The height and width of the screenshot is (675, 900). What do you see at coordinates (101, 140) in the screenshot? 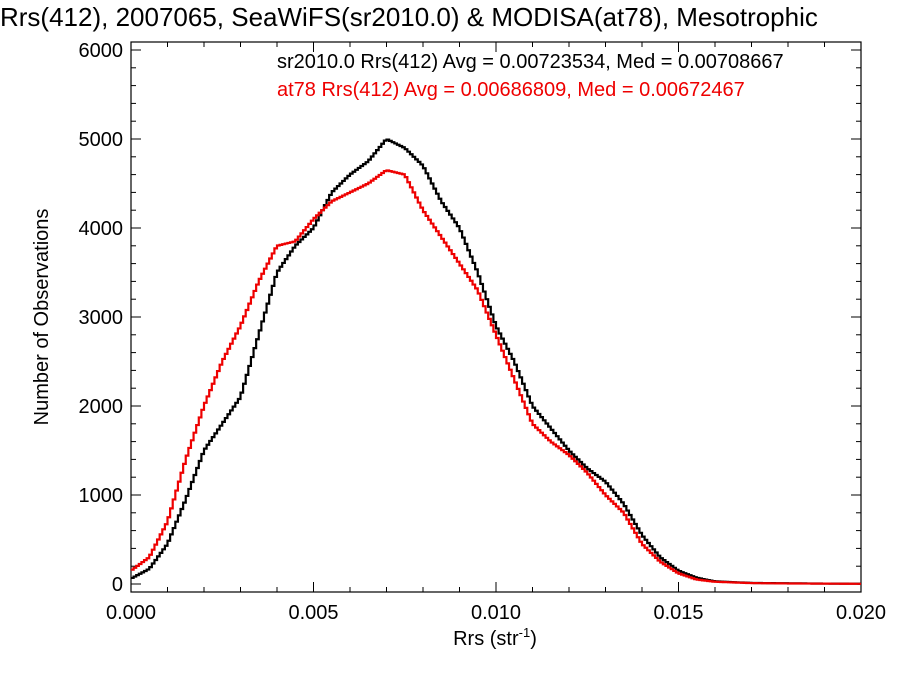
I see `y-tick-label: 5000` at bounding box center [101, 140].